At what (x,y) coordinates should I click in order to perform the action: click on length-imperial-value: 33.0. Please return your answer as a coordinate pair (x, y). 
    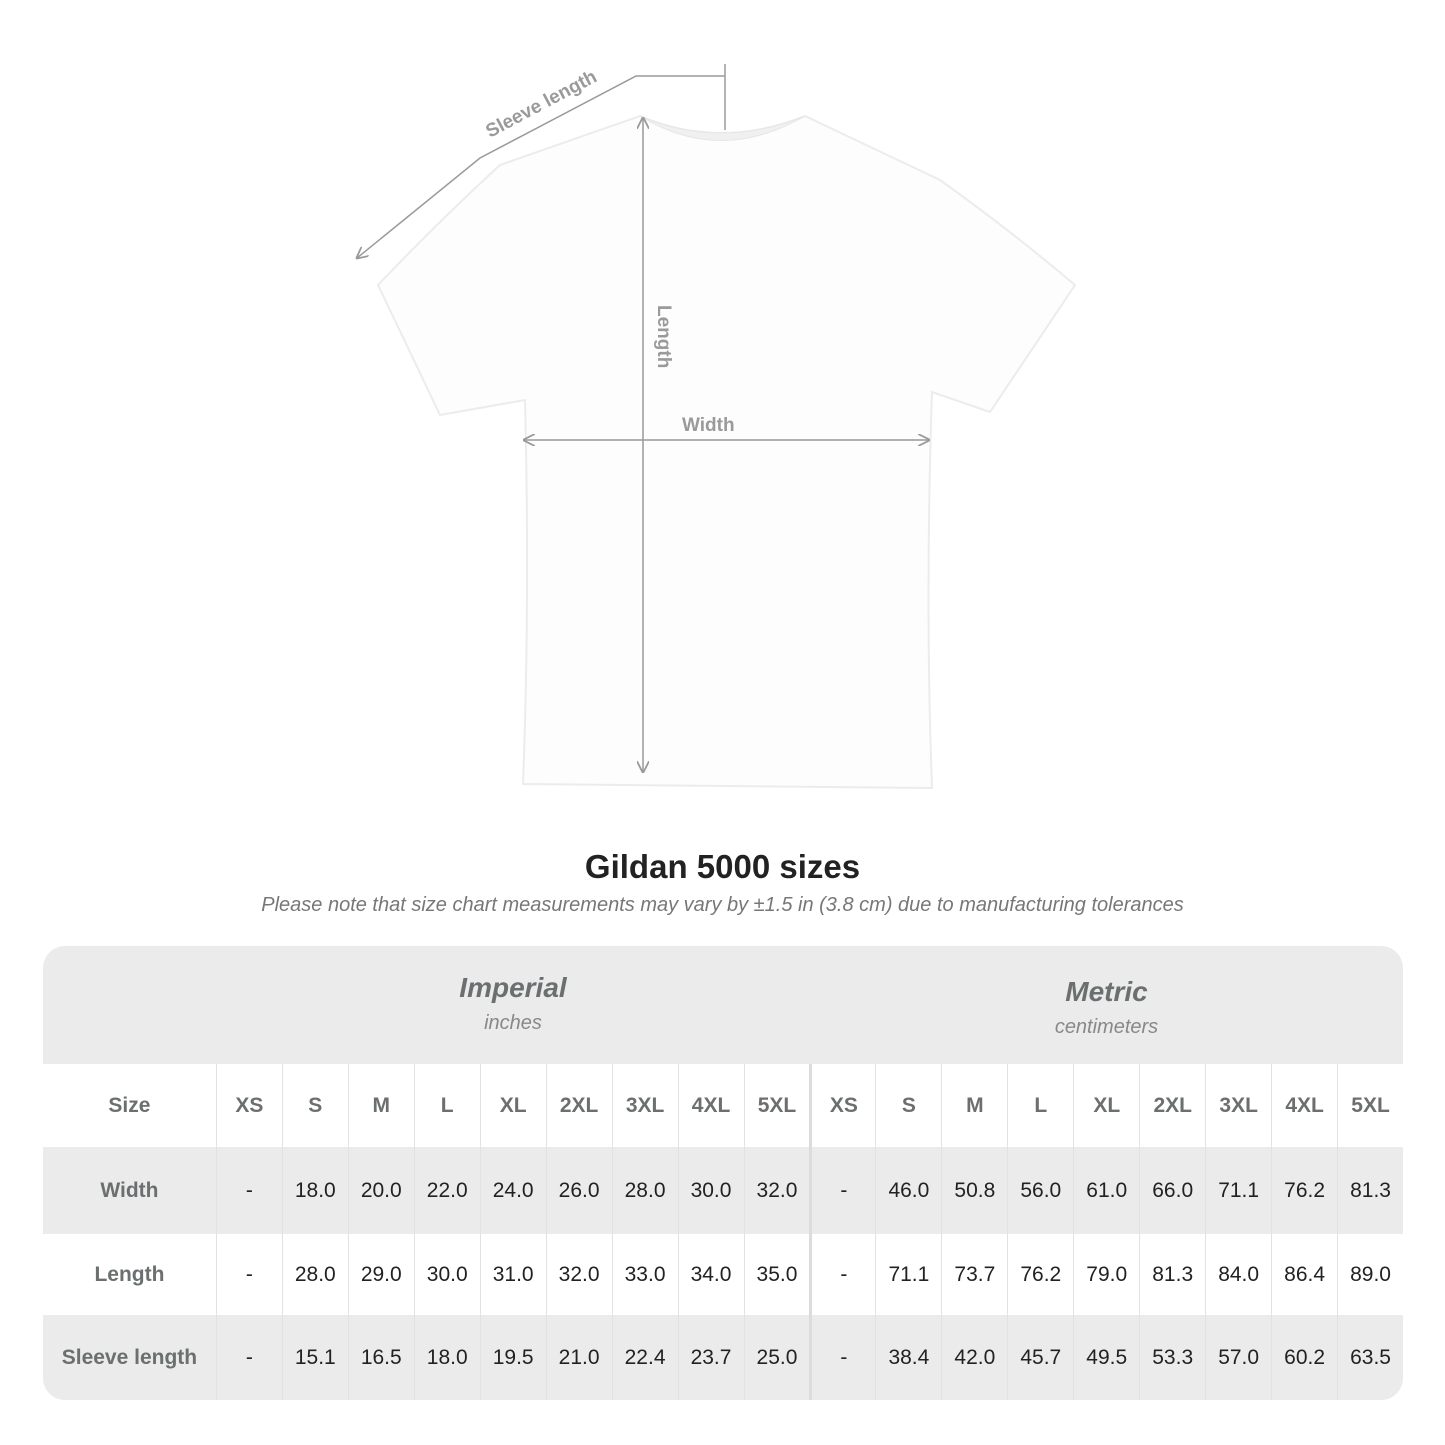
    Looking at the image, I should click on (644, 1274).